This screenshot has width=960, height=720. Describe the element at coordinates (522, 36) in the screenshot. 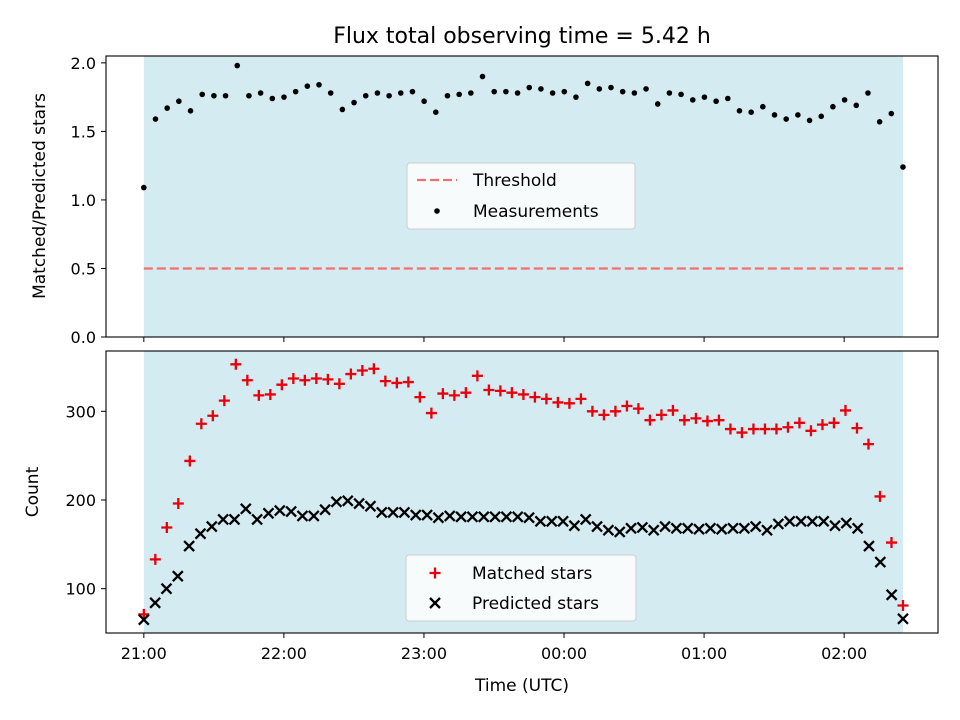

I see `chart-title: Flux total observing time = 5.42 h` at that location.